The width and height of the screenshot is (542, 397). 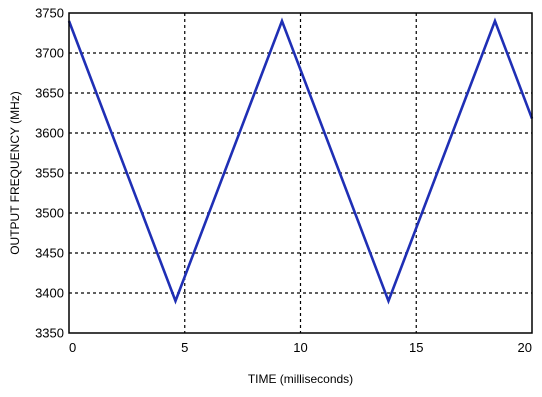 What do you see at coordinates (72, 347) in the screenshot?
I see `x-tick-label-0: 0` at bounding box center [72, 347].